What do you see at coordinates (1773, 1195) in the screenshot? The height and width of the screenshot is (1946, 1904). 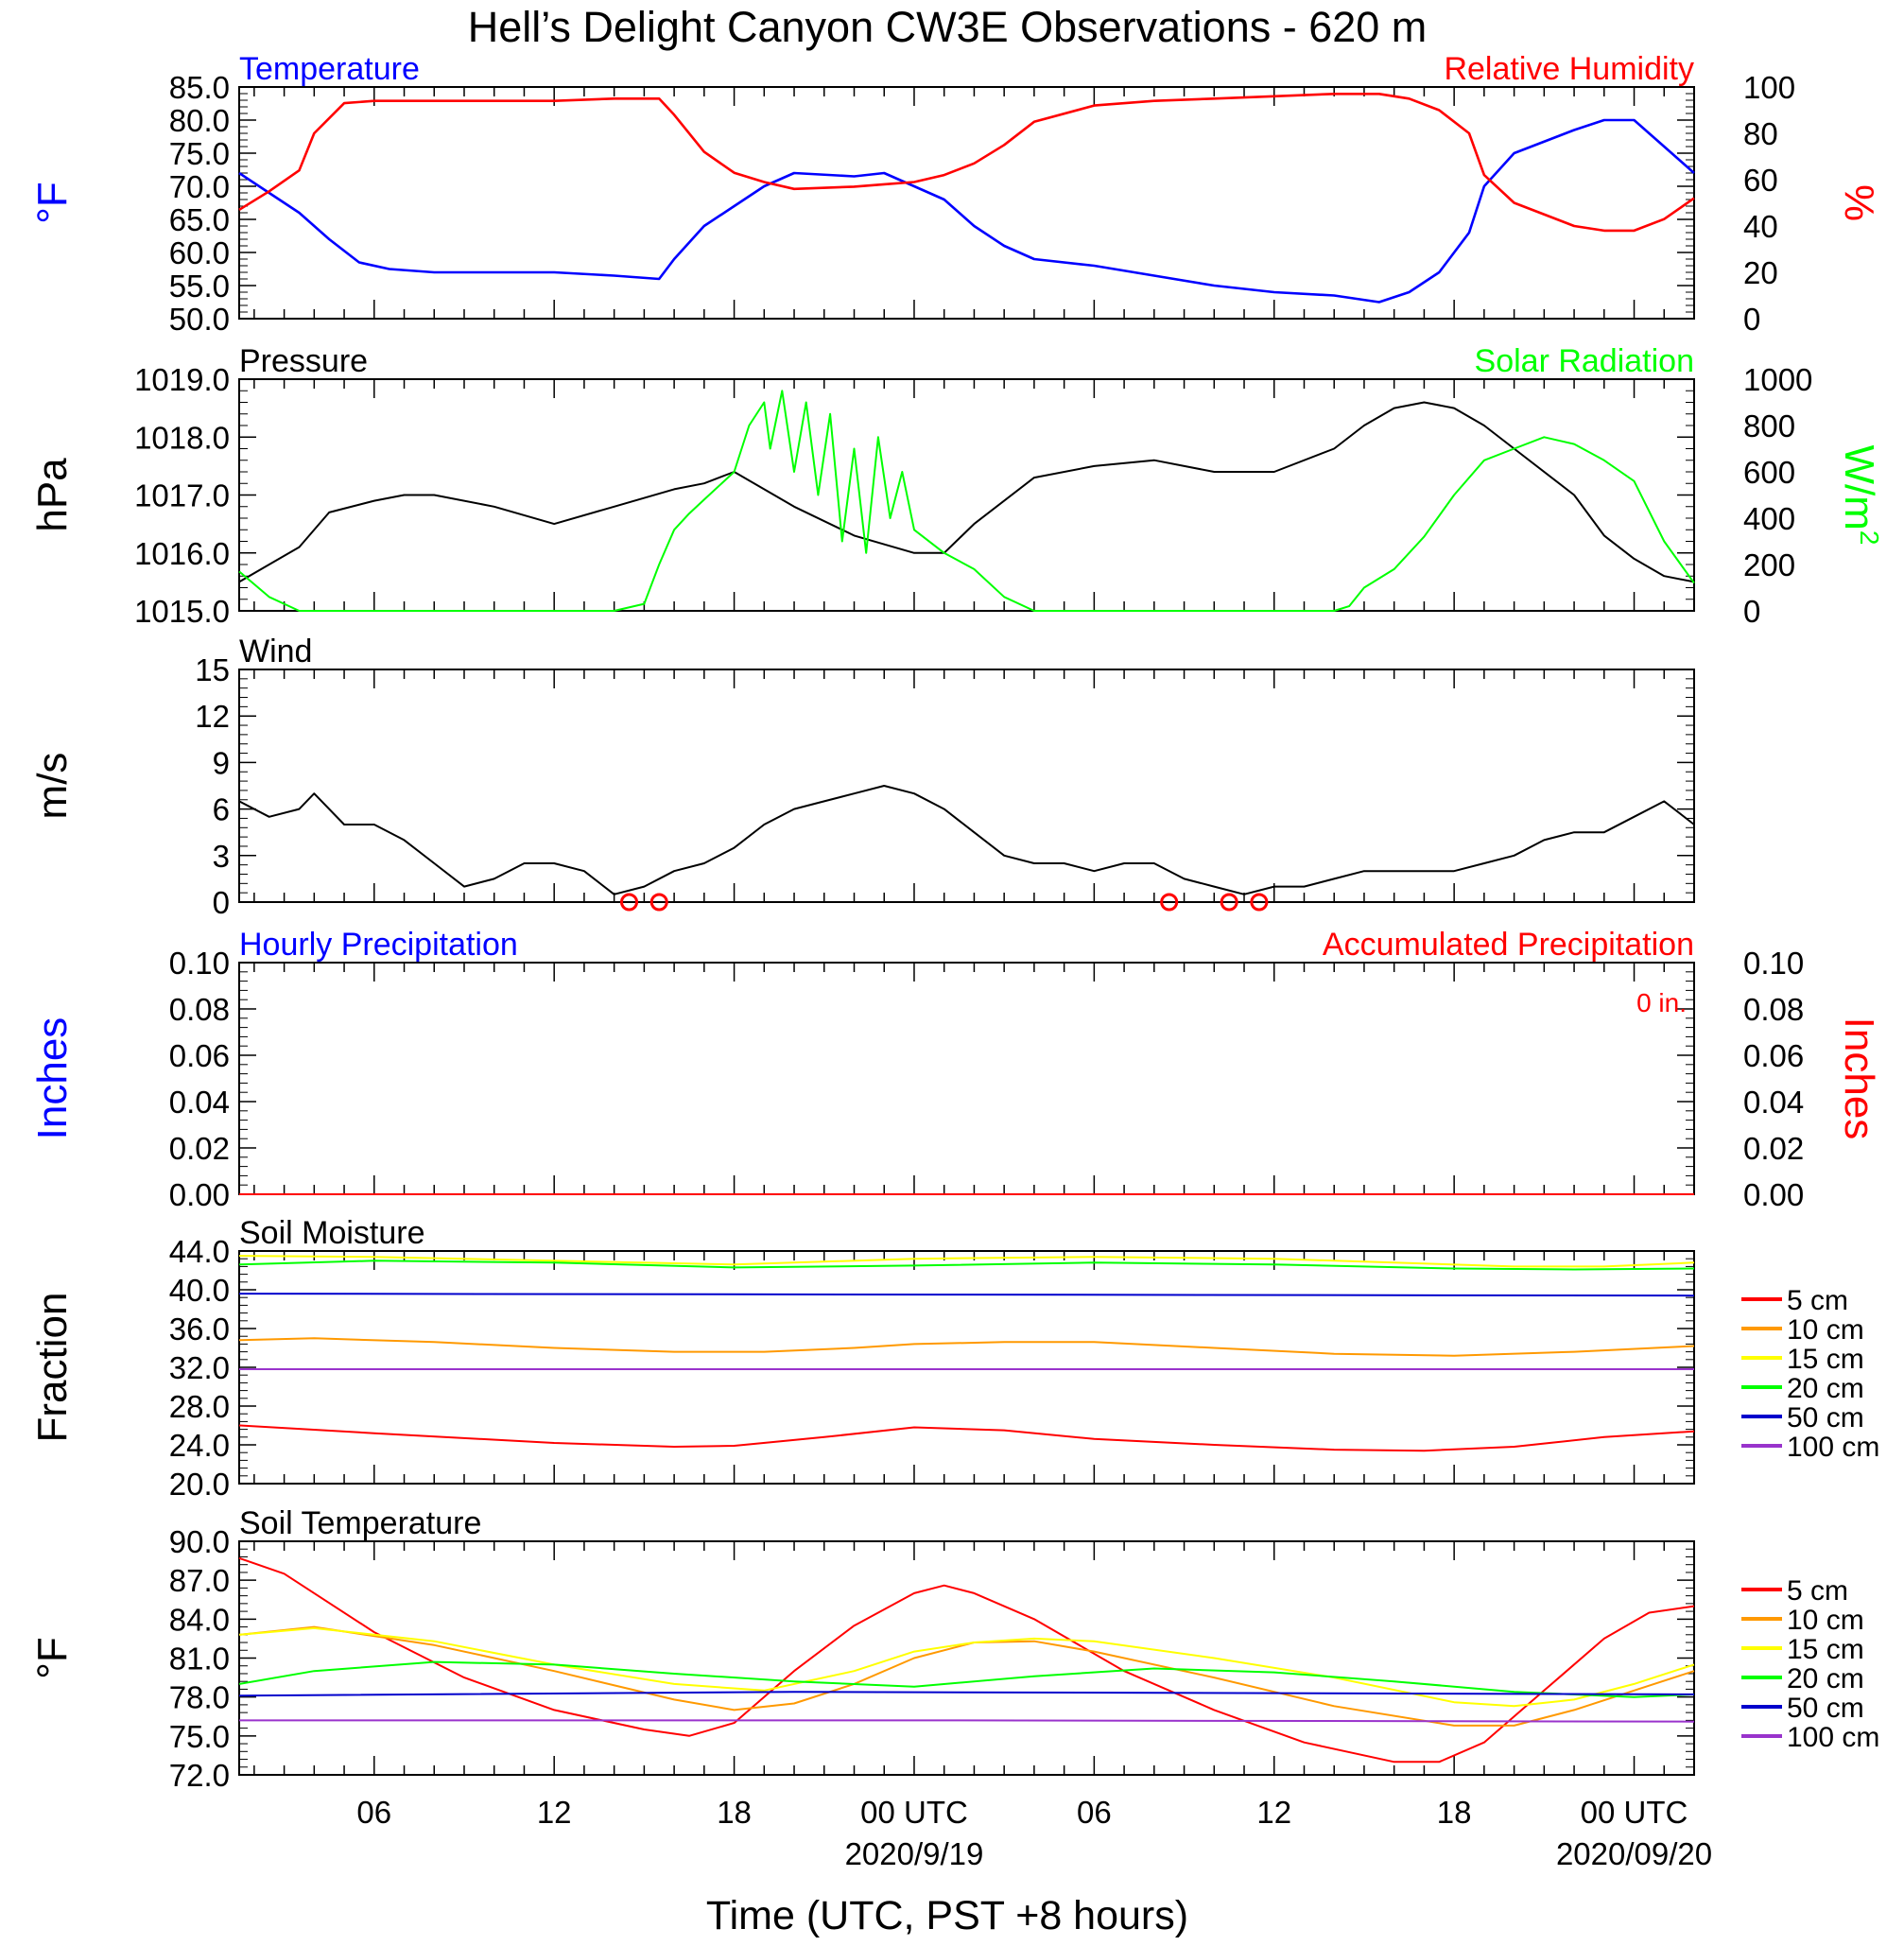 I see `y-right-tick-label: 0.00` at bounding box center [1773, 1195].